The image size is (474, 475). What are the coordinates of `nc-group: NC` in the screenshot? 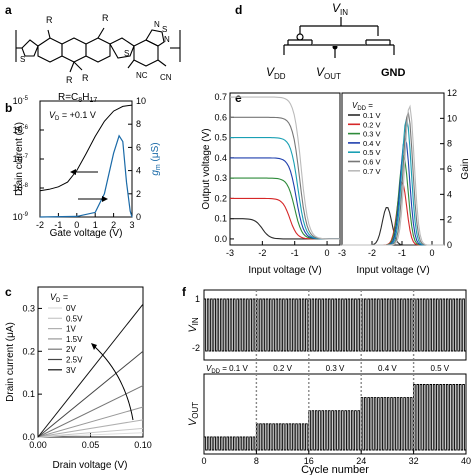 It's located at (142, 75).